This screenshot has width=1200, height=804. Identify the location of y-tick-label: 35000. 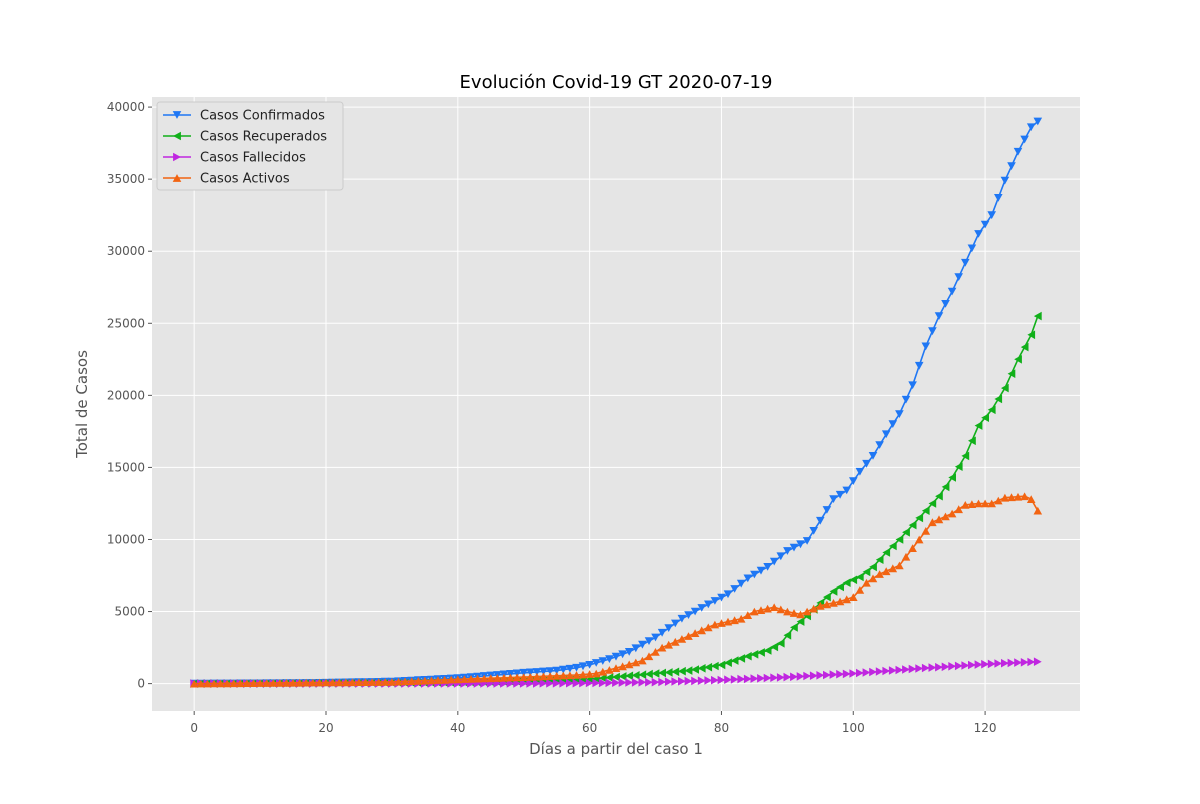
(126, 179).